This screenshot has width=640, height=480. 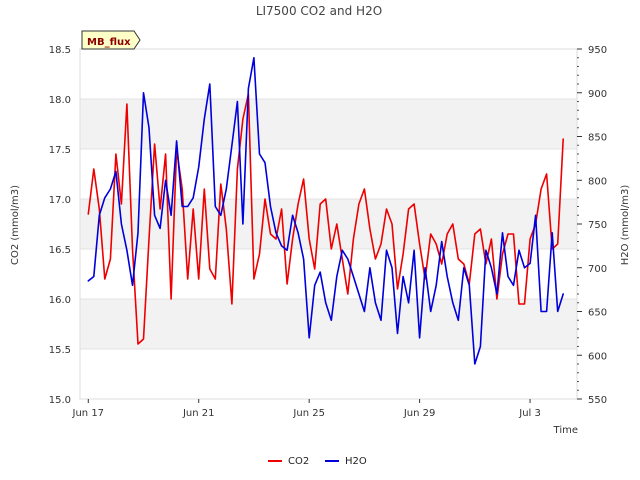 I want to click on x-tick-label-0: Jun 17, so click(x=88, y=413).